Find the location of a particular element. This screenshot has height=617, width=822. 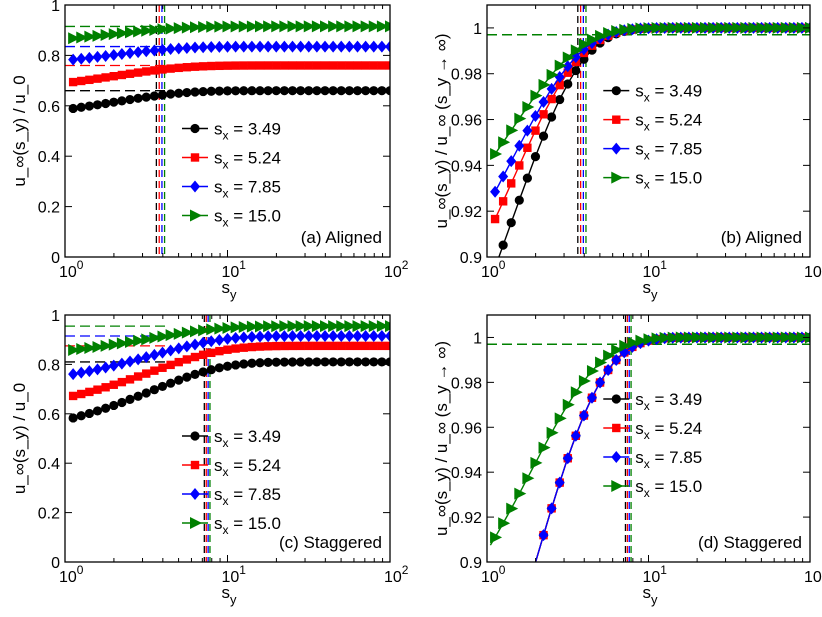

legend-marker is located at coordinates (195, 128).